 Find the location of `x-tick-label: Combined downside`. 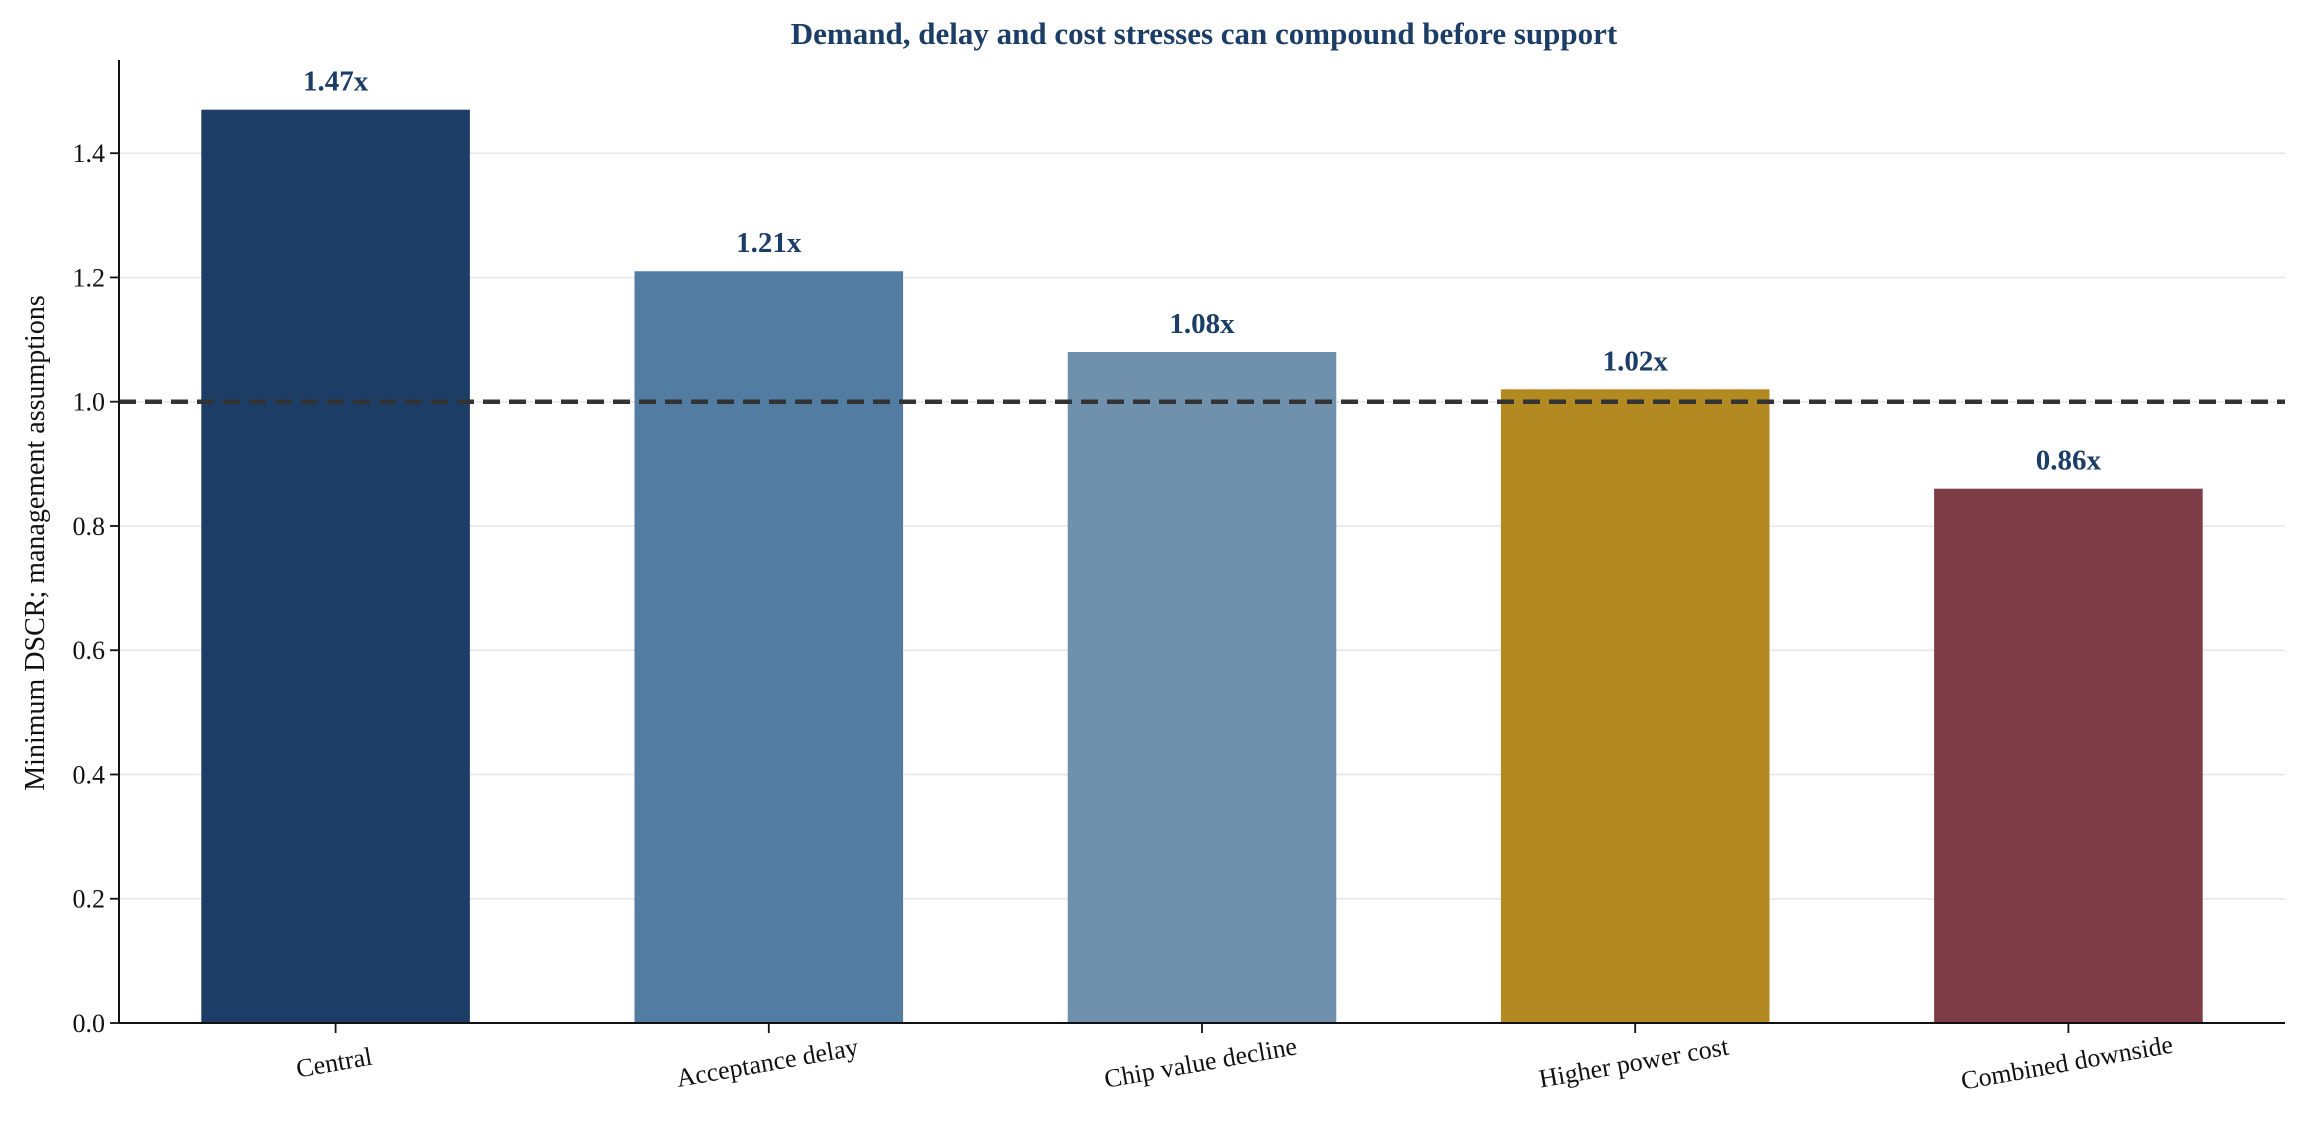

x-tick-label: Combined downside is located at coordinates (2067, 1063).